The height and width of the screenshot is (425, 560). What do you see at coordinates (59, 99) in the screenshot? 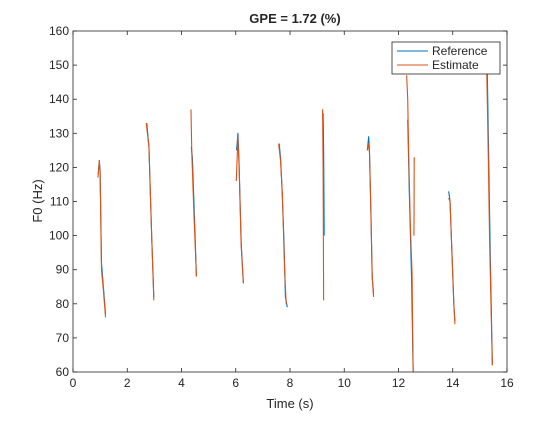
I see `y-tick-label: 140` at bounding box center [59, 99].